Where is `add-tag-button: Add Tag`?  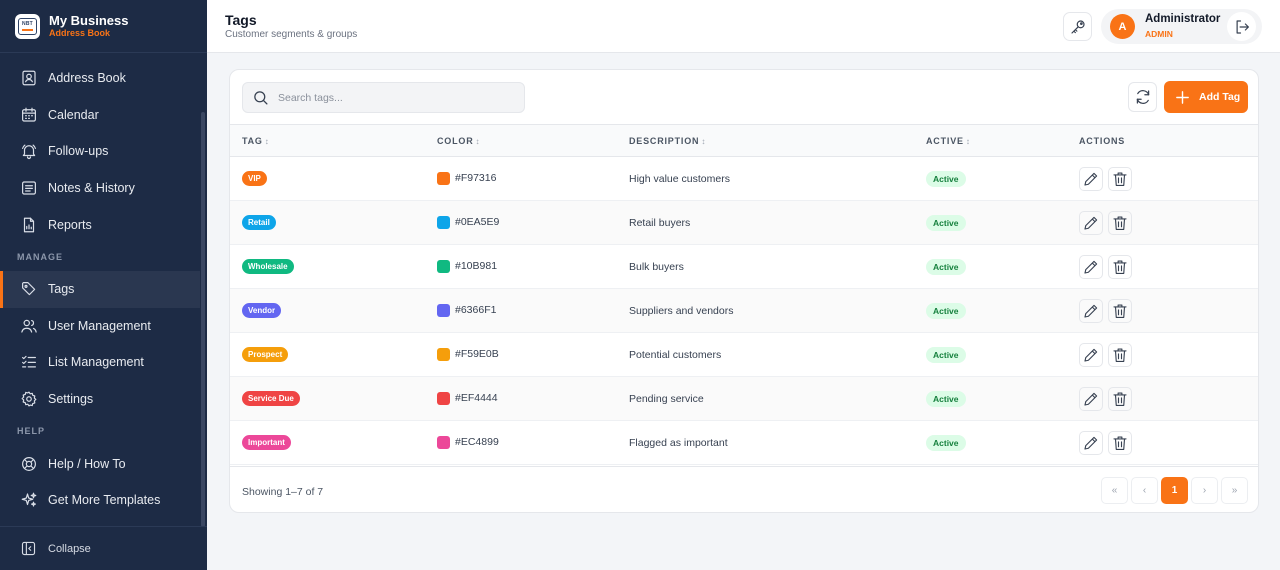
add-tag-button: Add Tag is located at coordinates (1206, 97).